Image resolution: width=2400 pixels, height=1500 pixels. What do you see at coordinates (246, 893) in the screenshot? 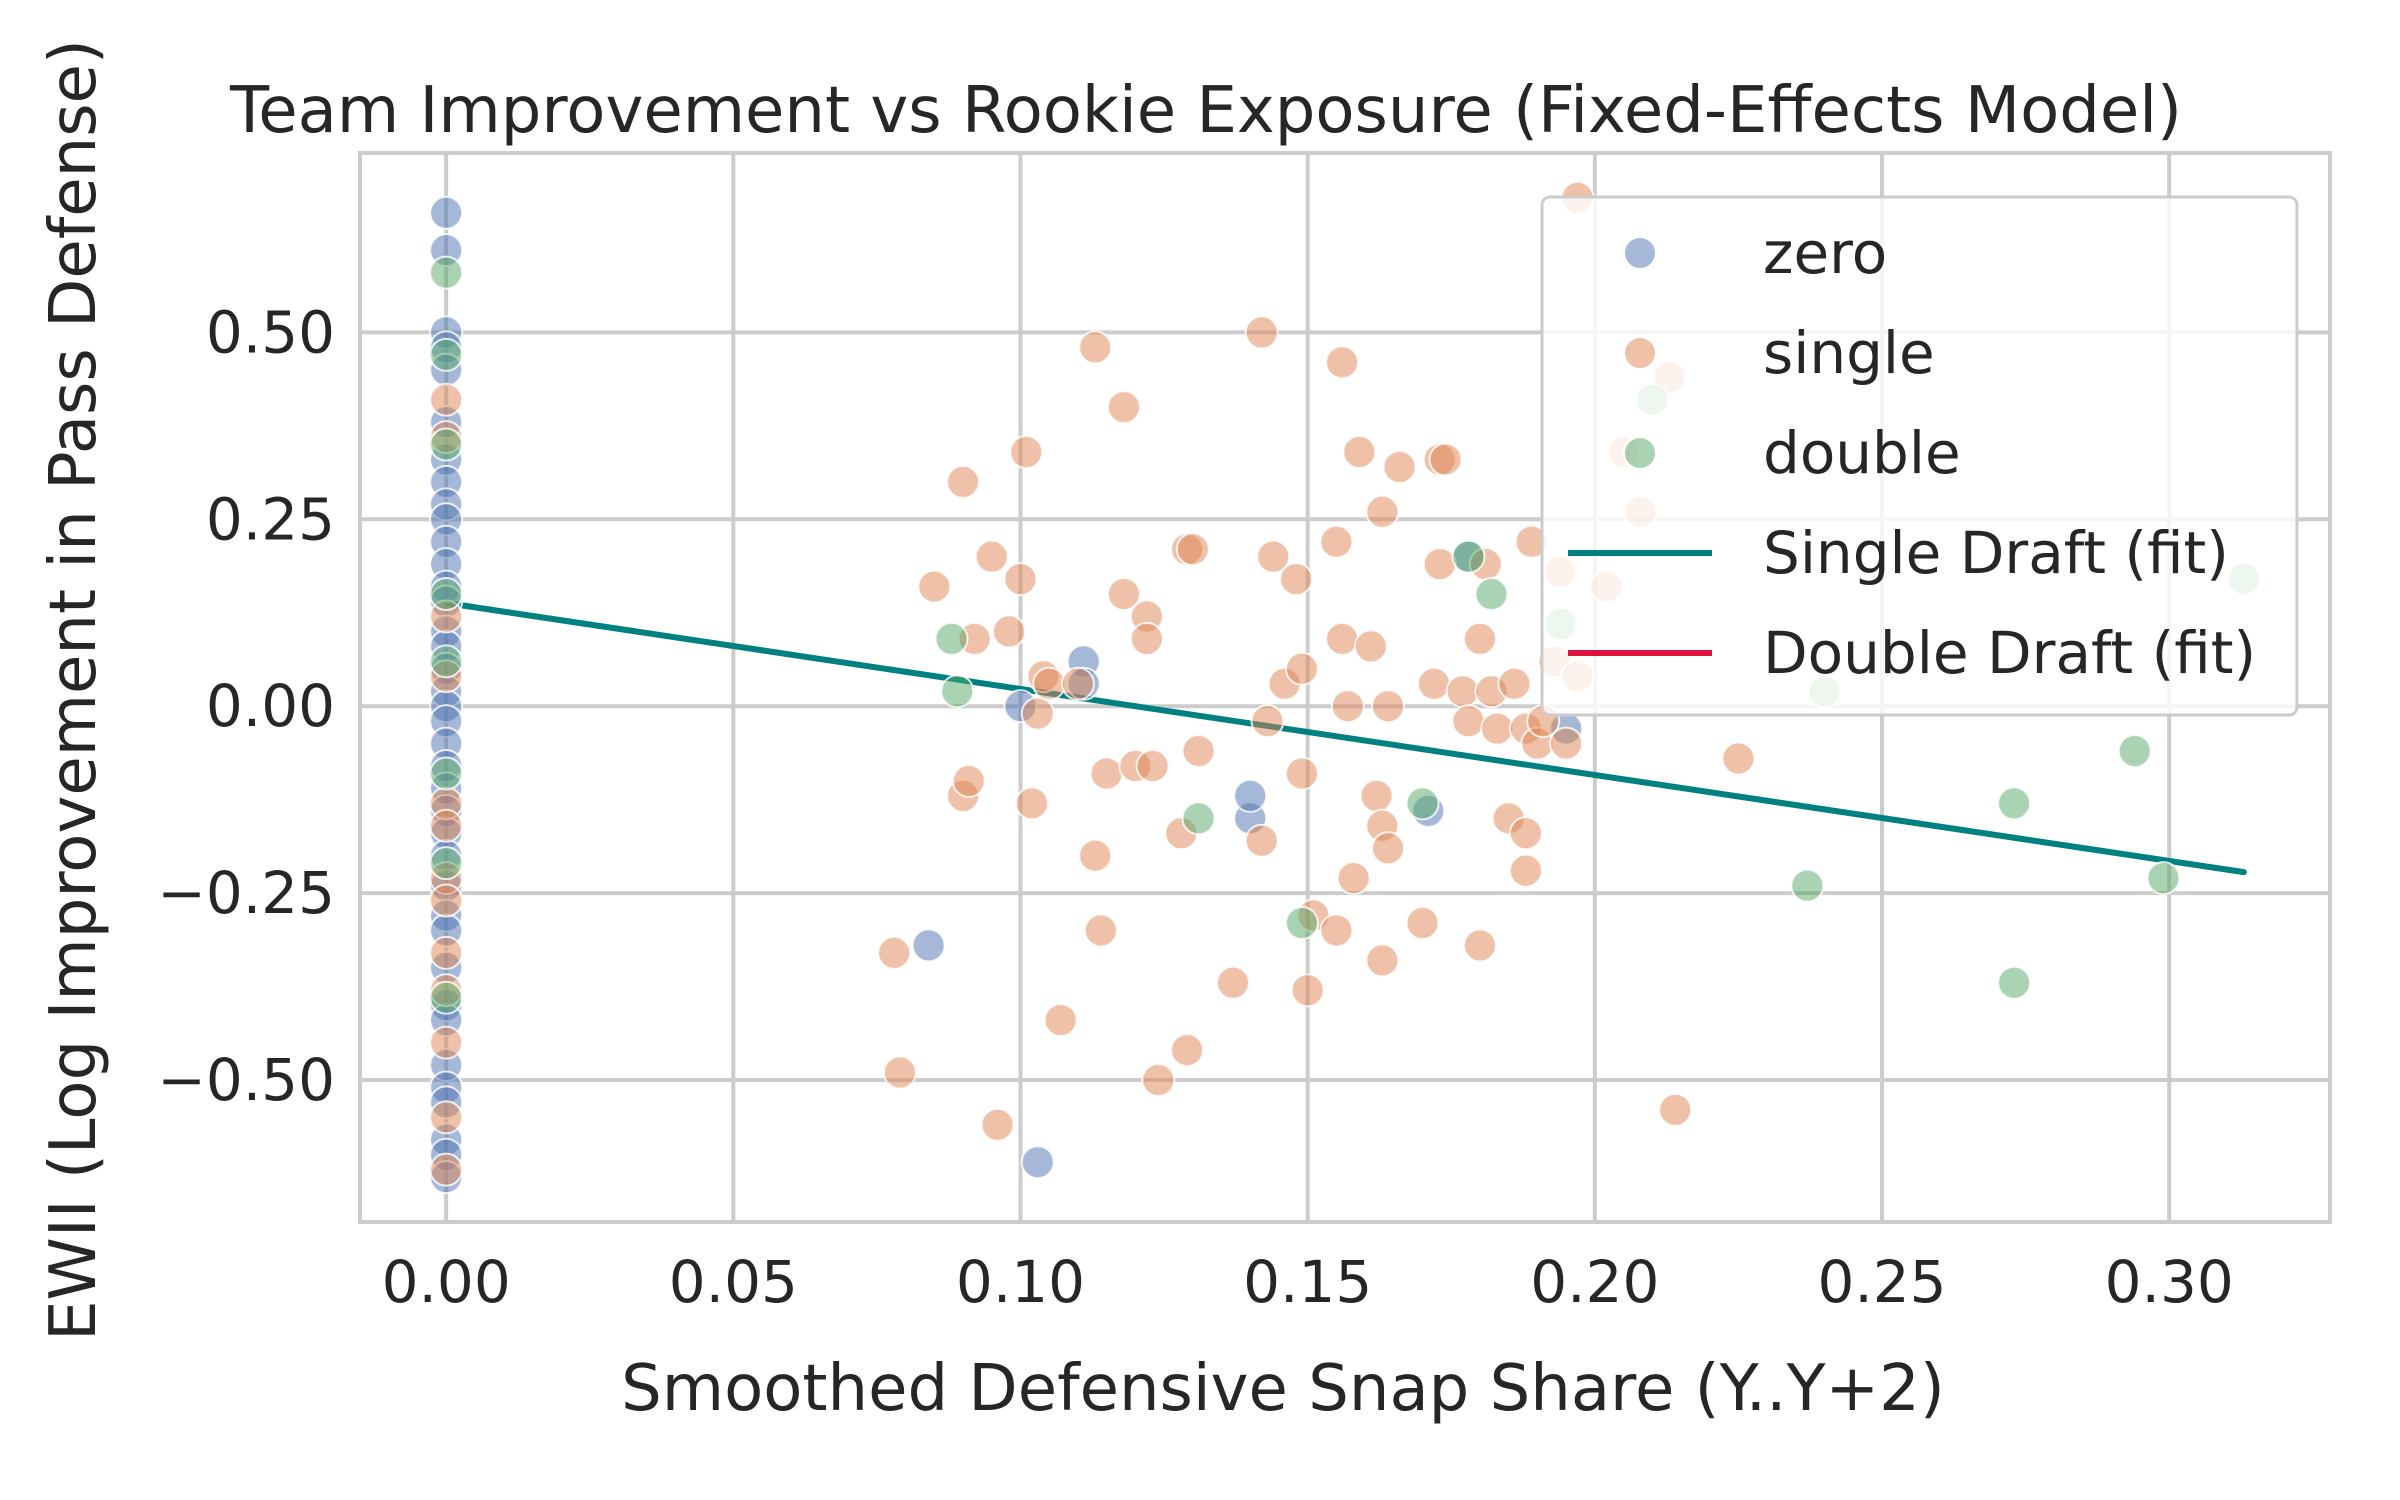
I see `y-tick-label: −0.25` at bounding box center [246, 893].